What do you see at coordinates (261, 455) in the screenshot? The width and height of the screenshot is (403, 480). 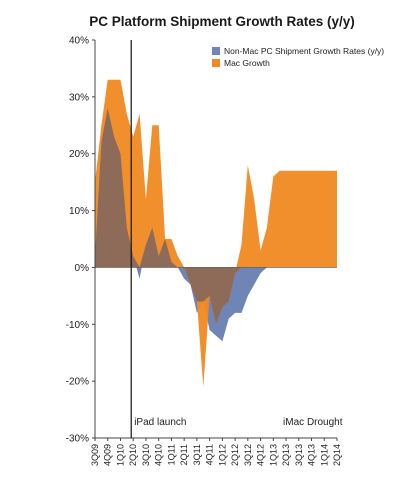 I see `x-tick-label: 4Q12` at bounding box center [261, 455].